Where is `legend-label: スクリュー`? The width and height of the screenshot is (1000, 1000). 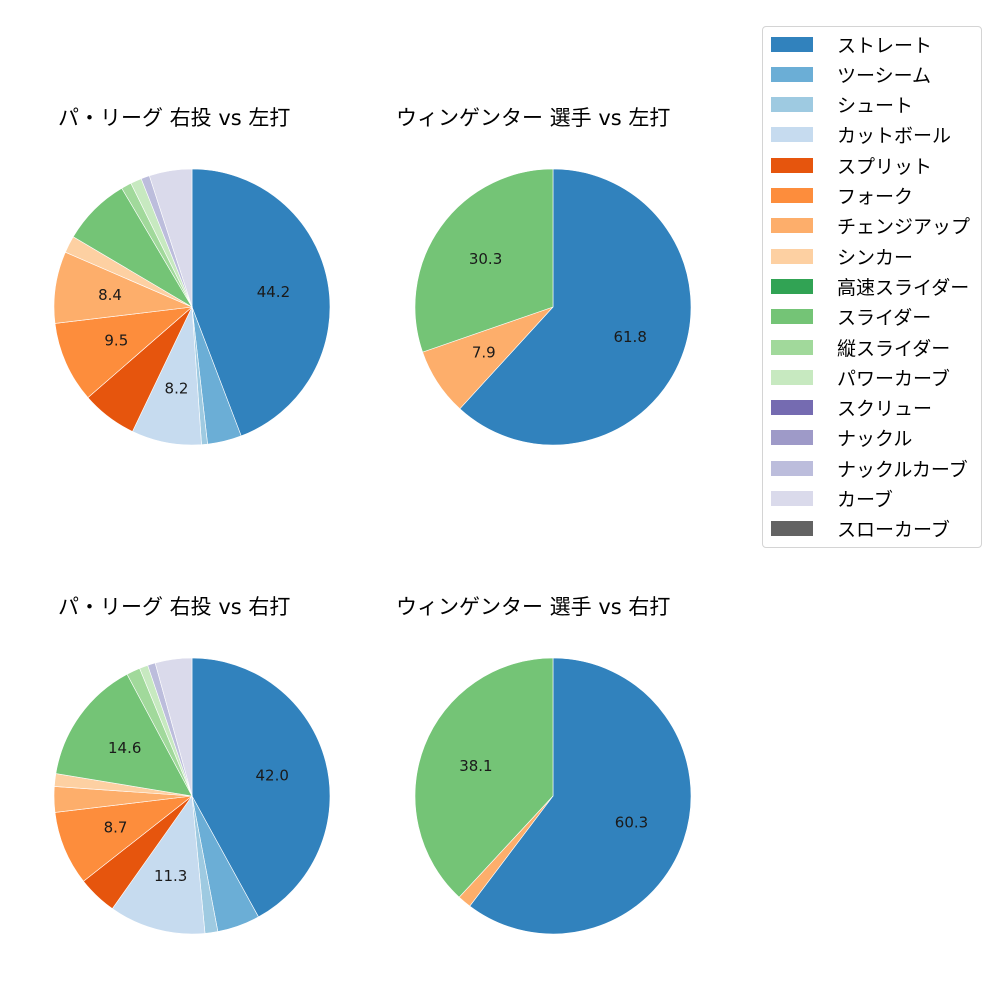
legend-label: スクリュー is located at coordinates (885, 409).